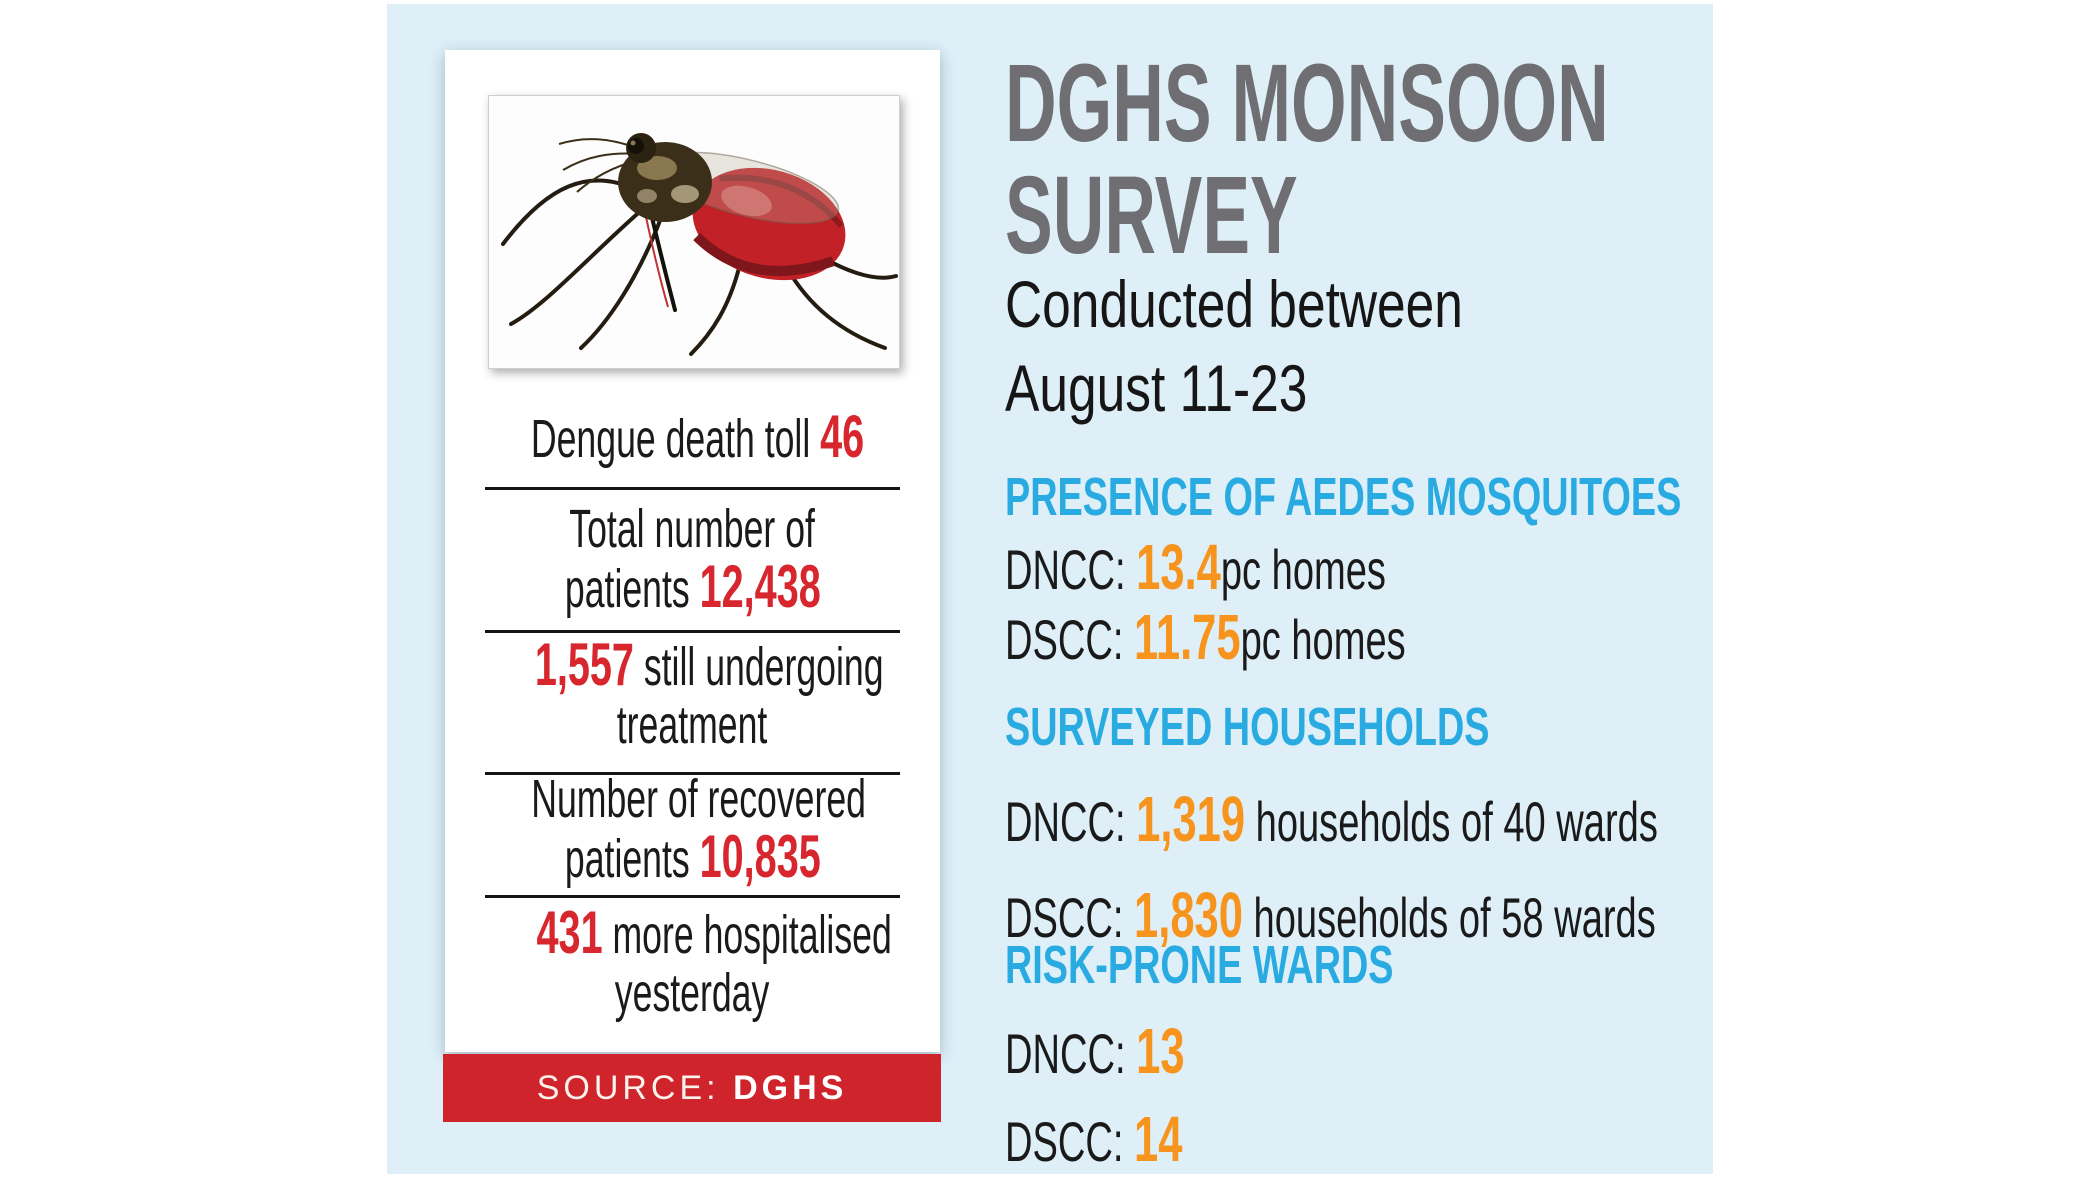  What do you see at coordinates (1187, 637) in the screenshot?
I see `row-value: 11.75` at bounding box center [1187, 637].